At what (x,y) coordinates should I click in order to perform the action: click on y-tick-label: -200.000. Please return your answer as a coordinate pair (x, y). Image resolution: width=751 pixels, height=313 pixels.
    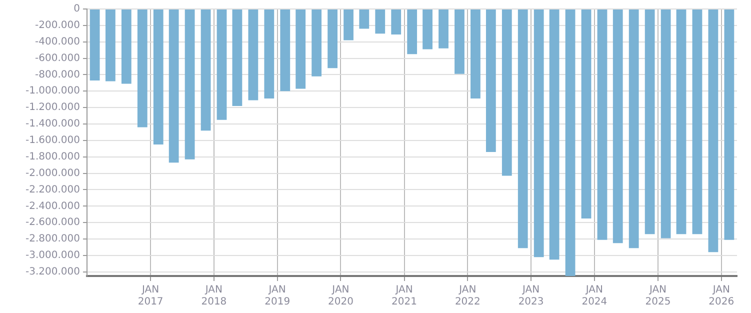
    Looking at the image, I should click on (57, 26).